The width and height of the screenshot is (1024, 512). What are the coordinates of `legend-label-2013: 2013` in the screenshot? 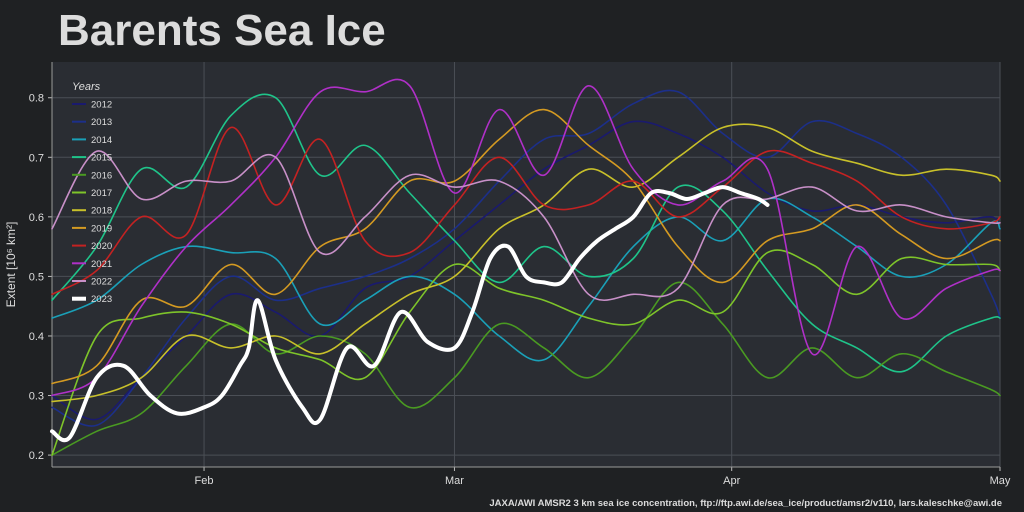 It's located at (101, 122).